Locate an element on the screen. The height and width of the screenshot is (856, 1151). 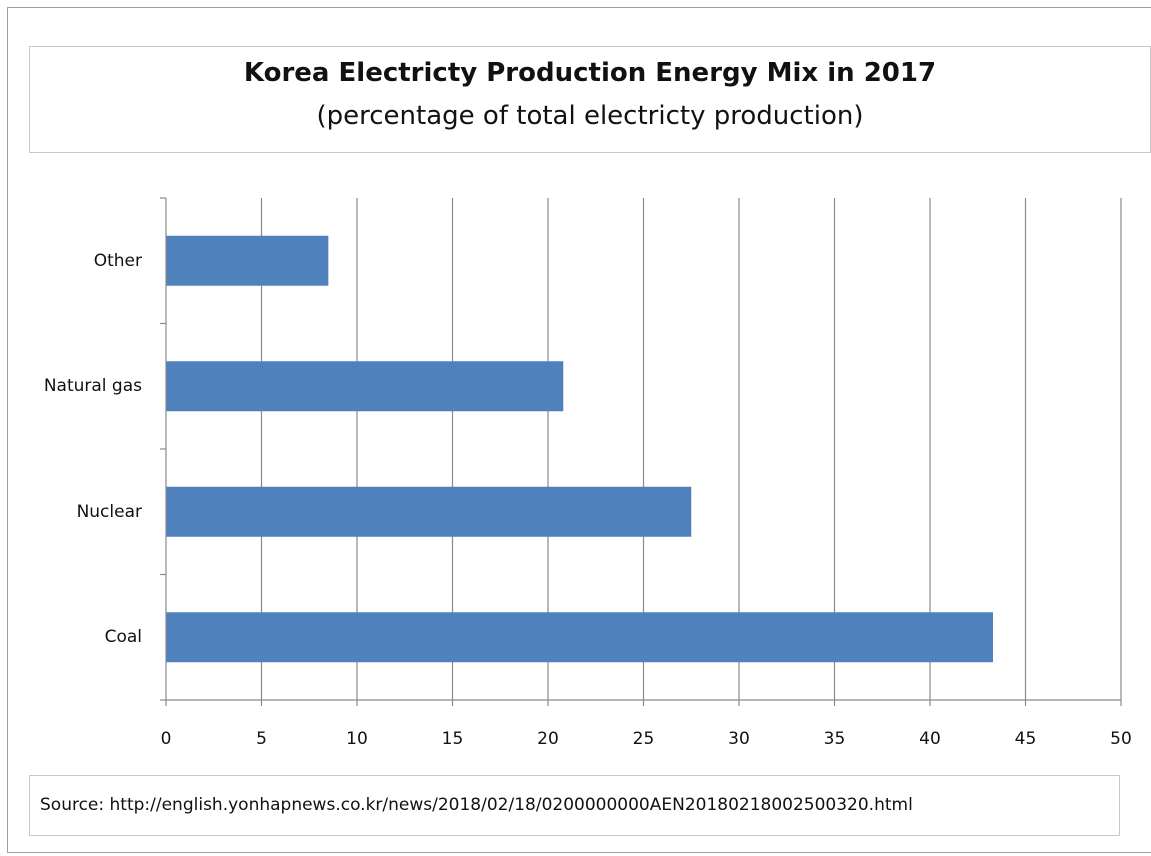
category-label: Coal is located at coordinates (123, 637).